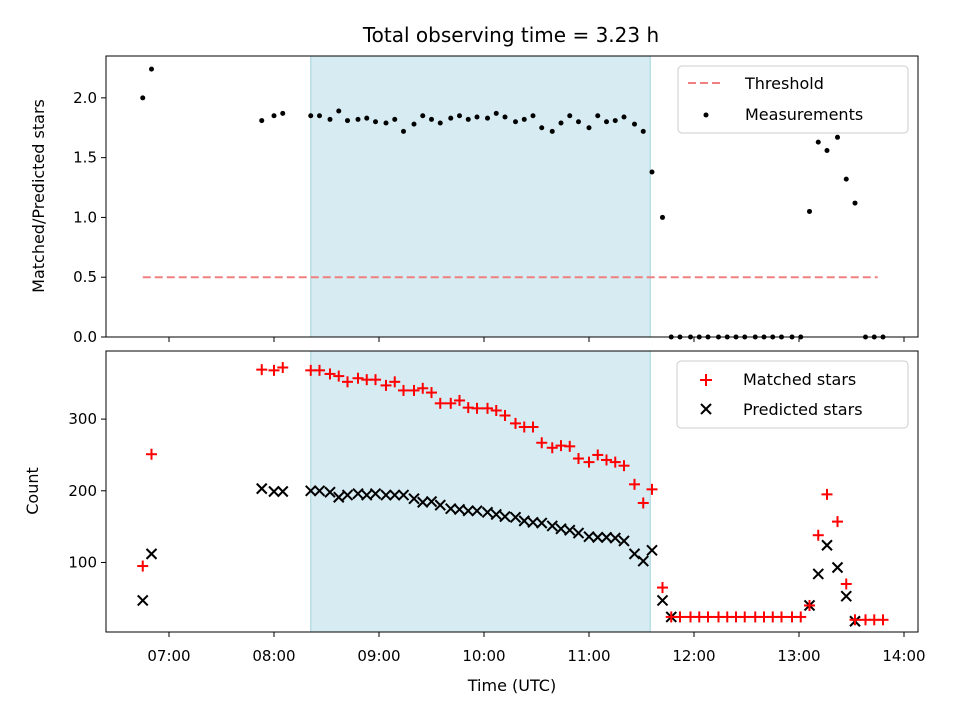 This screenshot has width=960, height=724. What do you see at coordinates (706, 380) in the screenshot?
I see `legend-matched-swatch` at bounding box center [706, 380].